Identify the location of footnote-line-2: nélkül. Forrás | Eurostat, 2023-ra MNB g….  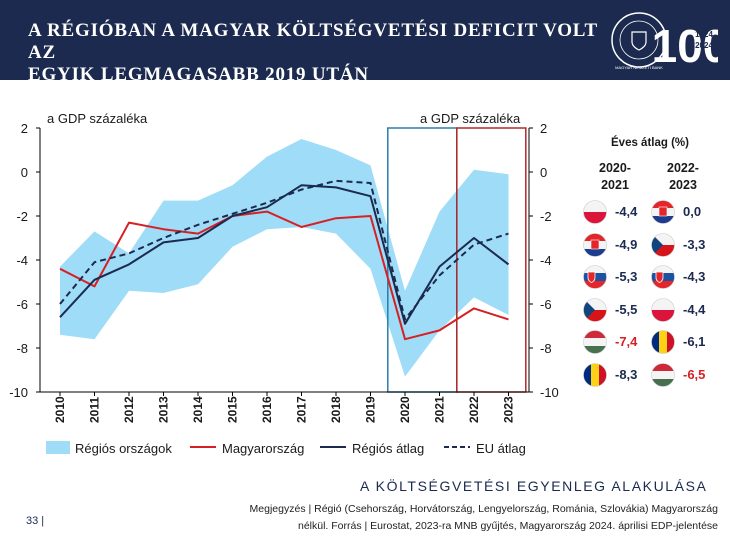
(508, 526).